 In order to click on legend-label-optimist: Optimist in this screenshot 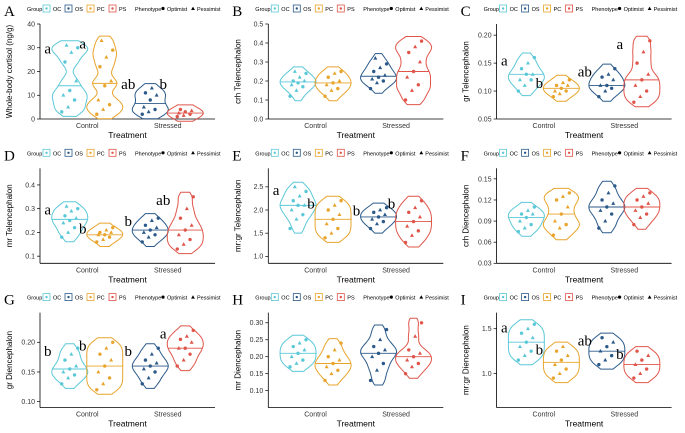, I will do `click(177, 299)`.